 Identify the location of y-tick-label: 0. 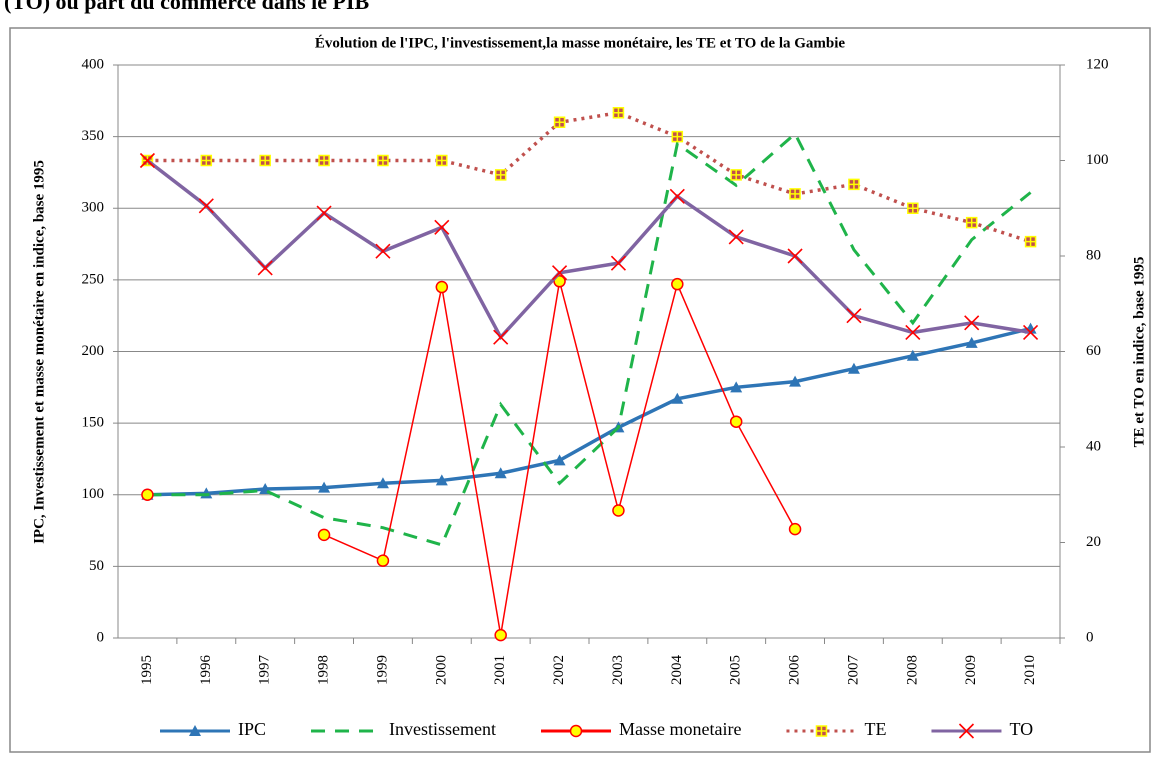
(101, 637).